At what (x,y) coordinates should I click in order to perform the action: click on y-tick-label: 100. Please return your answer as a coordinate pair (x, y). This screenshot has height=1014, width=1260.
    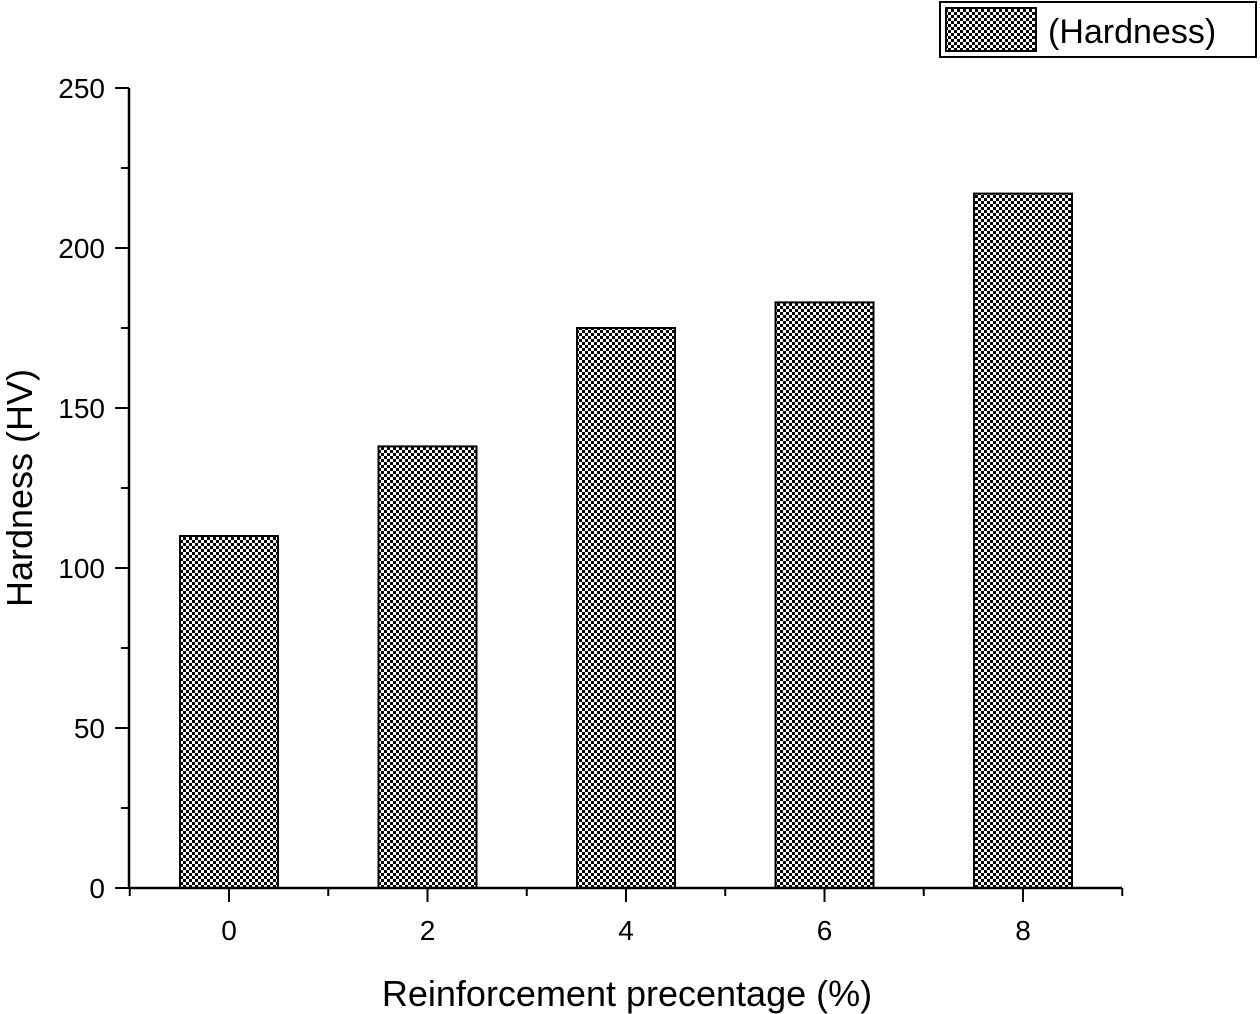
    Looking at the image, I should click on (81, 568).